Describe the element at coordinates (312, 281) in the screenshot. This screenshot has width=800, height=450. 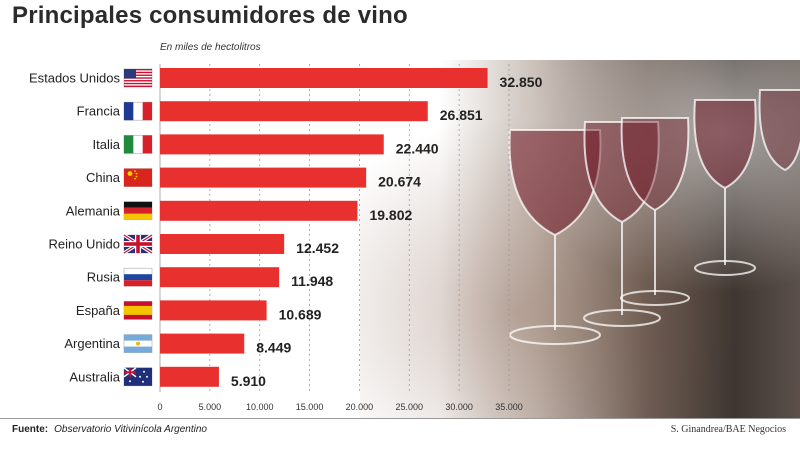
I see `value-label: 11.948` at that location.